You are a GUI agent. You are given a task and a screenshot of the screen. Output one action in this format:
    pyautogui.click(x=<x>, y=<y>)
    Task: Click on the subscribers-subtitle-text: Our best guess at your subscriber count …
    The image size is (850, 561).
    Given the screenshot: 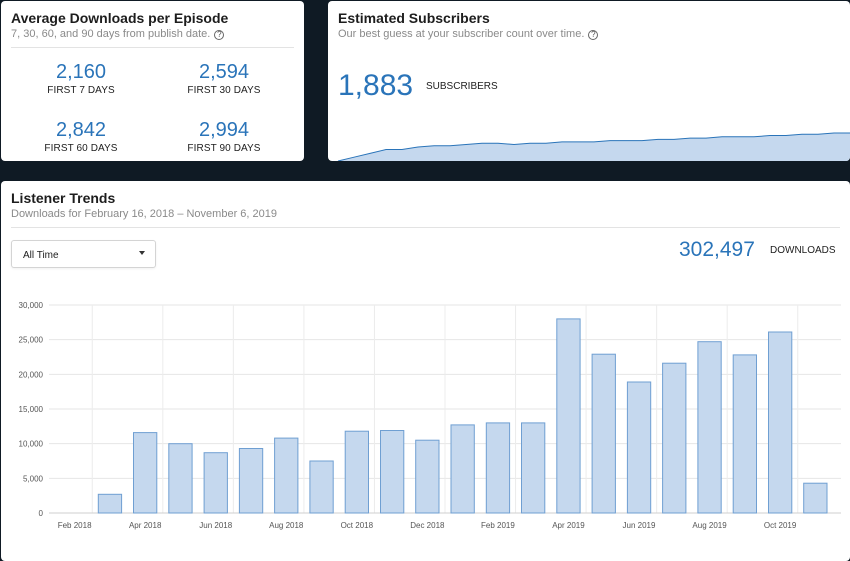 What is the action you would take?
    pyautogui.click(x=461, y=34)
    